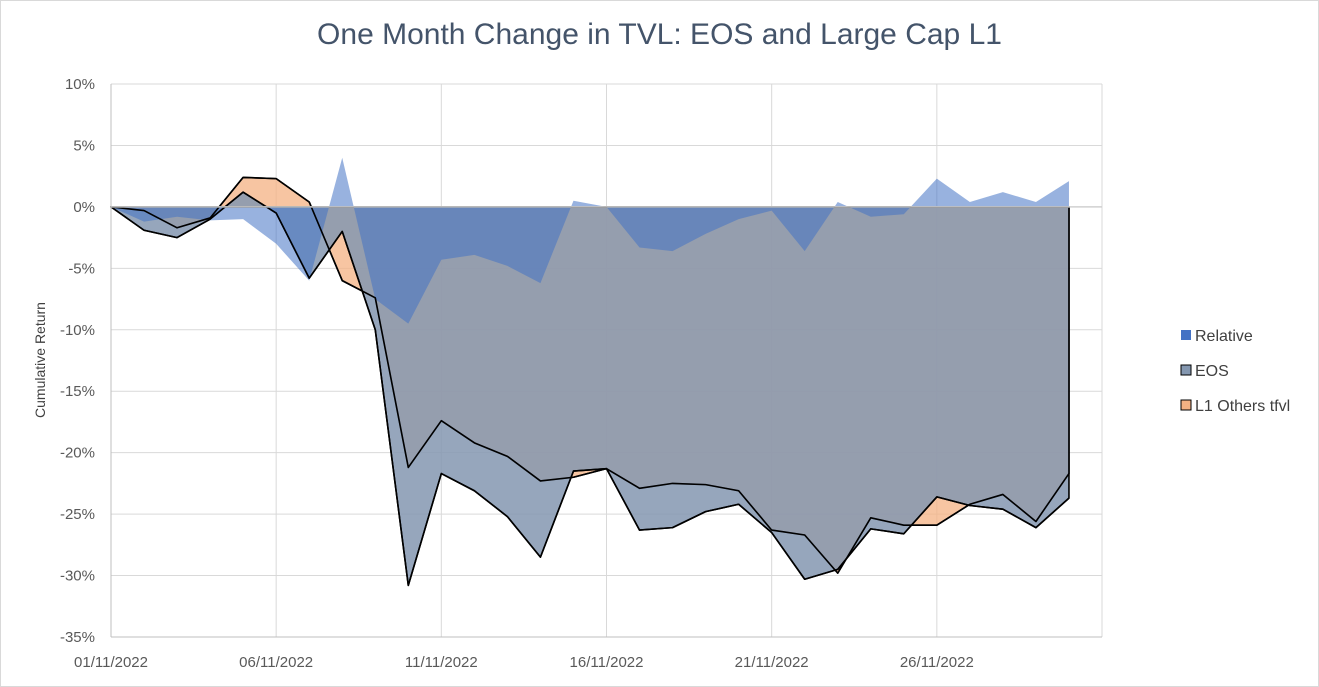 The height and width of the screenshot is (687, 1319). I want to click on y-tick-label: 0%, so click(84, 207).